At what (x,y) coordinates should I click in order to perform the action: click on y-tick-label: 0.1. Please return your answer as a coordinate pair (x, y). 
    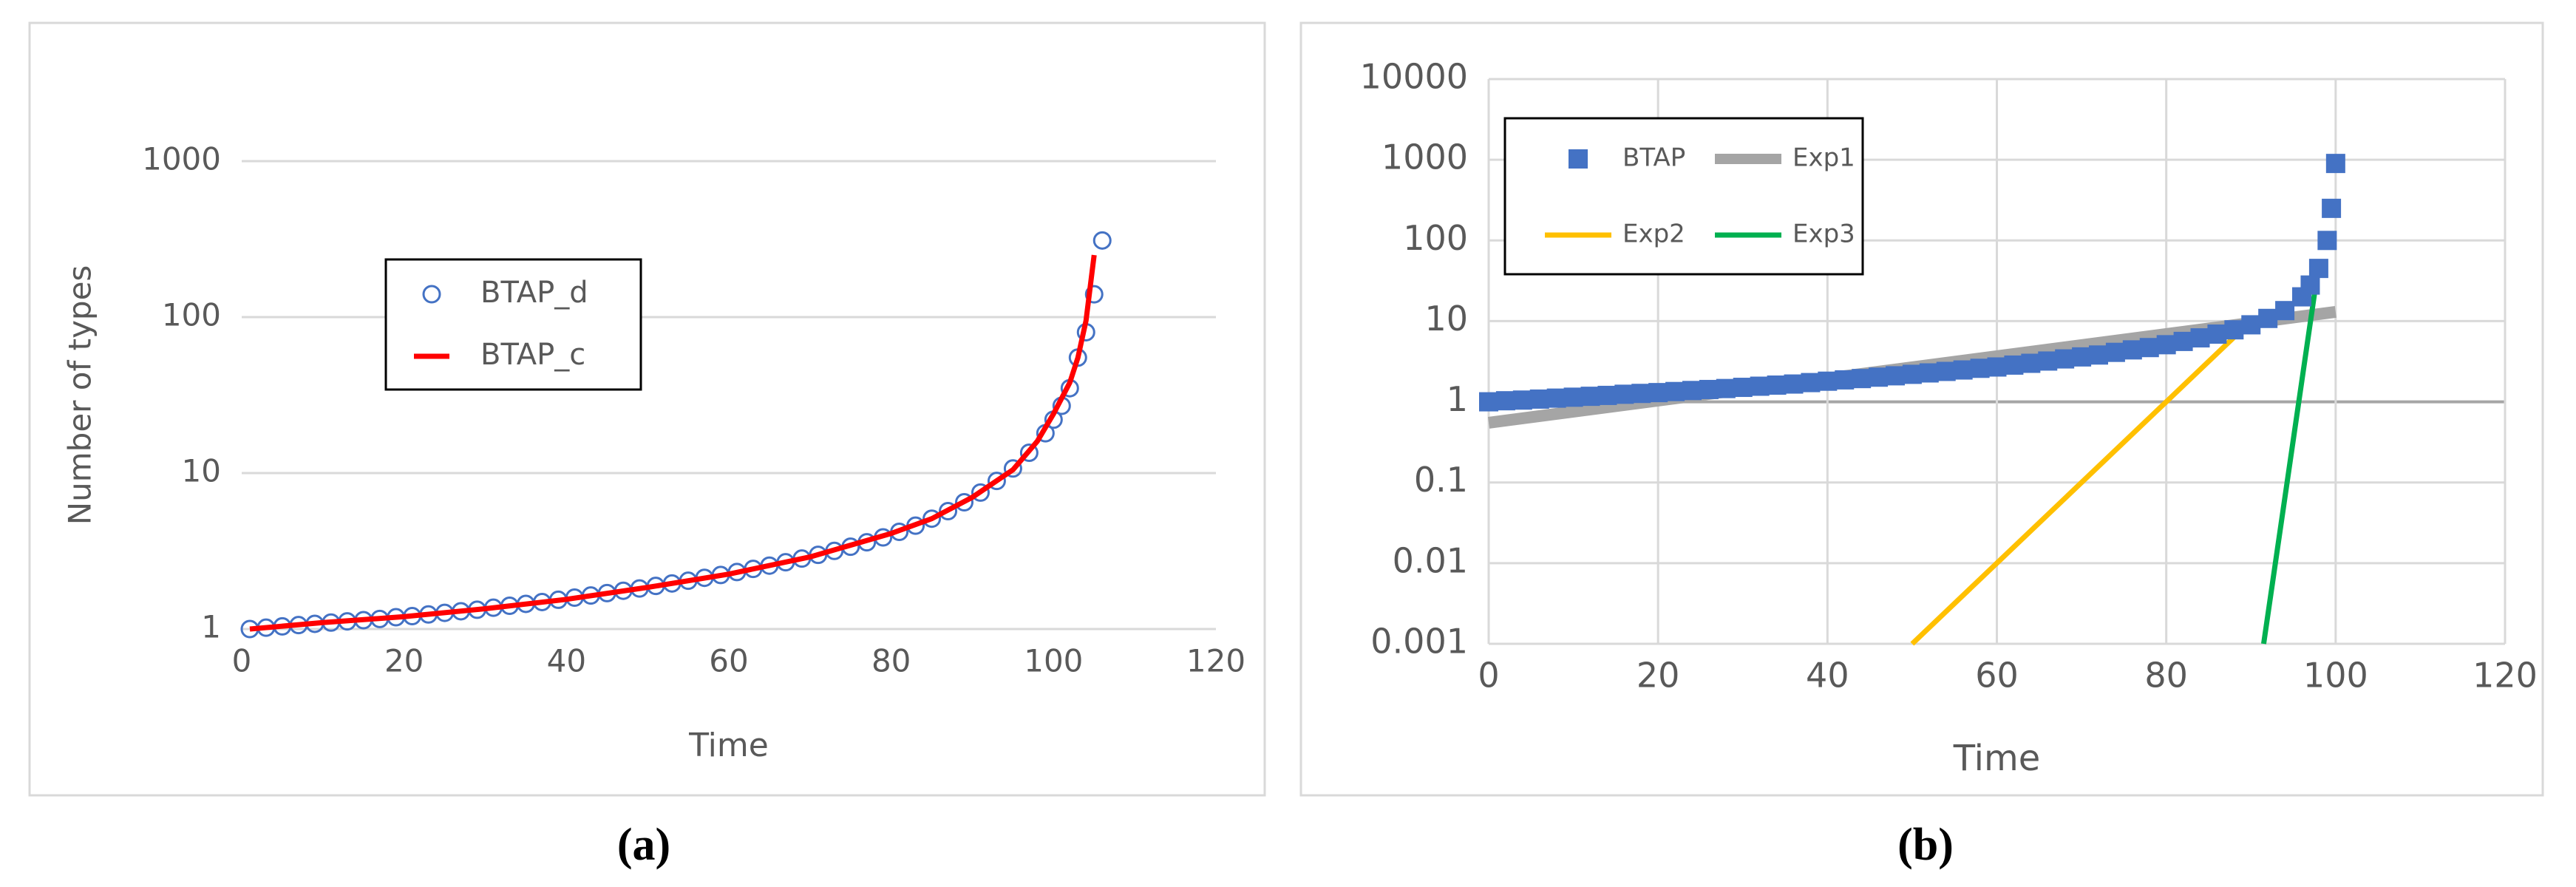
    Looking at the image, I should click on (1441, 480).